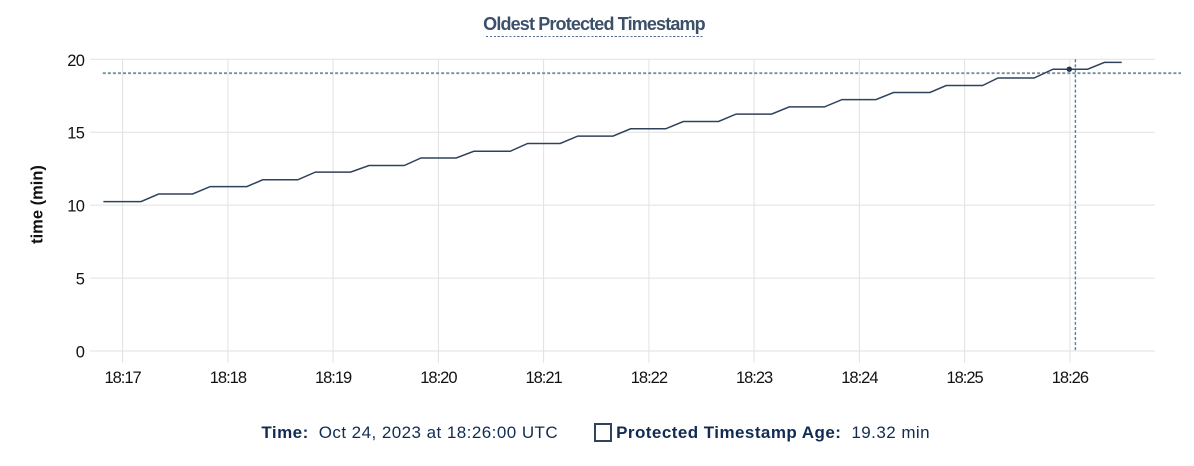  I want to click on svg-text: 18:18, so click(228, 378).